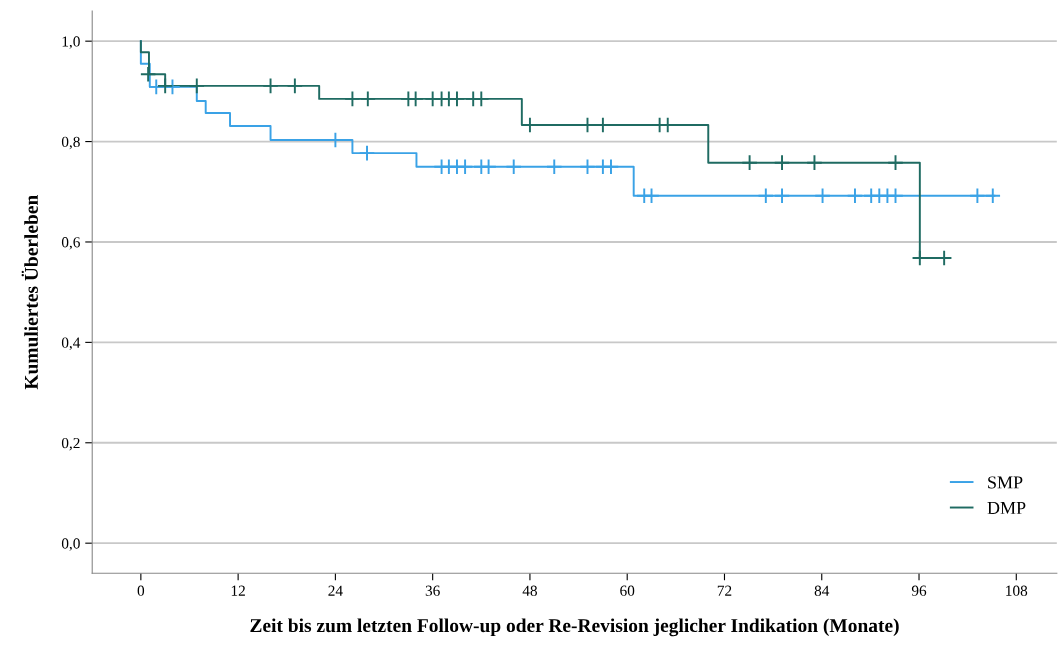  Describe the element at coordinates (1017, 590) in the screenshot. I see `x-tick-label: 108` at that location.